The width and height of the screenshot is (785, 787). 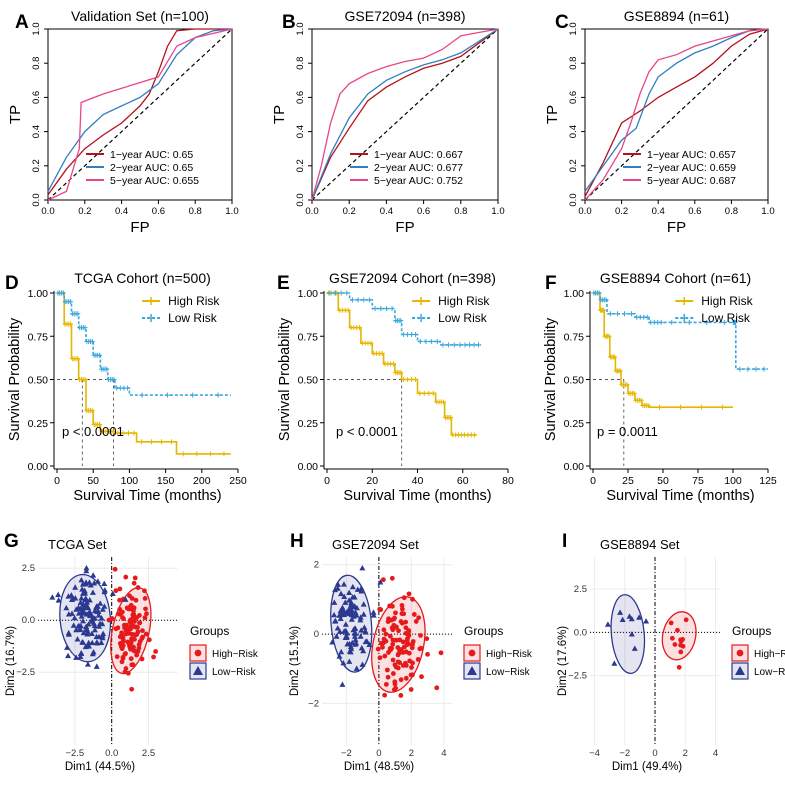 What do you see at coordinates (151, 155) in the screenshot?
I see `legend-label: 1−year AUC: 0.65` at bounding box center [151, 155].